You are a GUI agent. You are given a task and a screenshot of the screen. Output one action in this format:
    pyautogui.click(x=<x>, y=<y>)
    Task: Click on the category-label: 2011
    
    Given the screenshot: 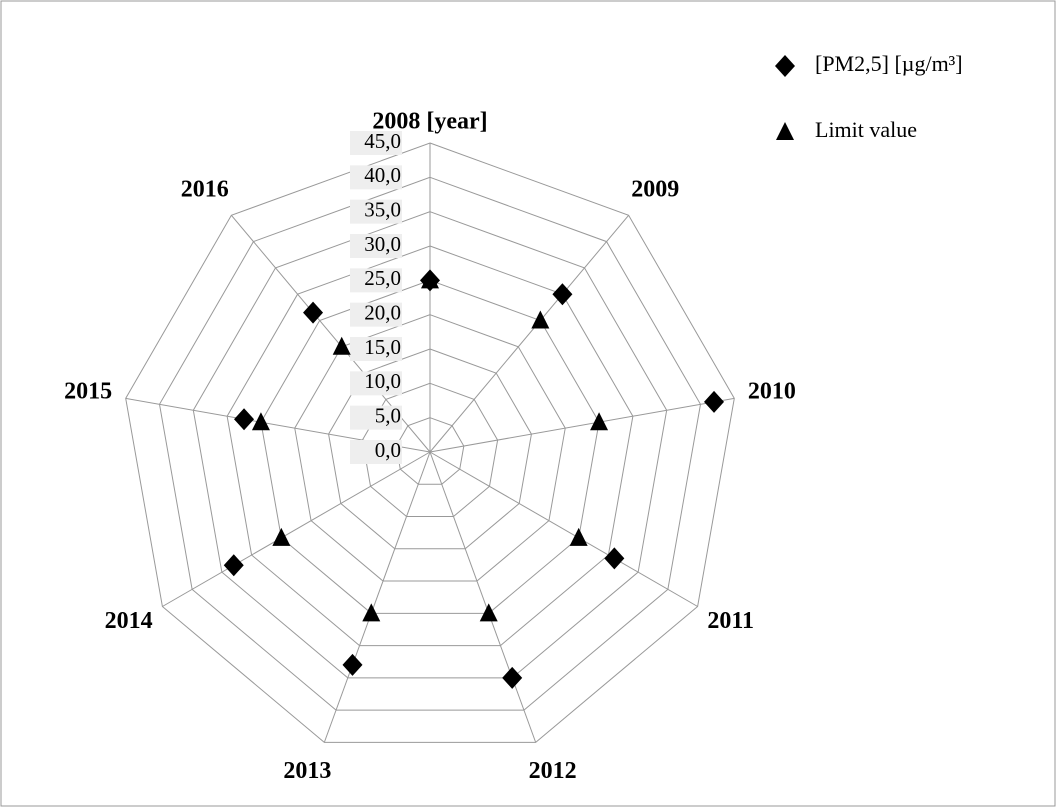 What is the action you would take?
    pyautogui.click(x=730, y=621)
    